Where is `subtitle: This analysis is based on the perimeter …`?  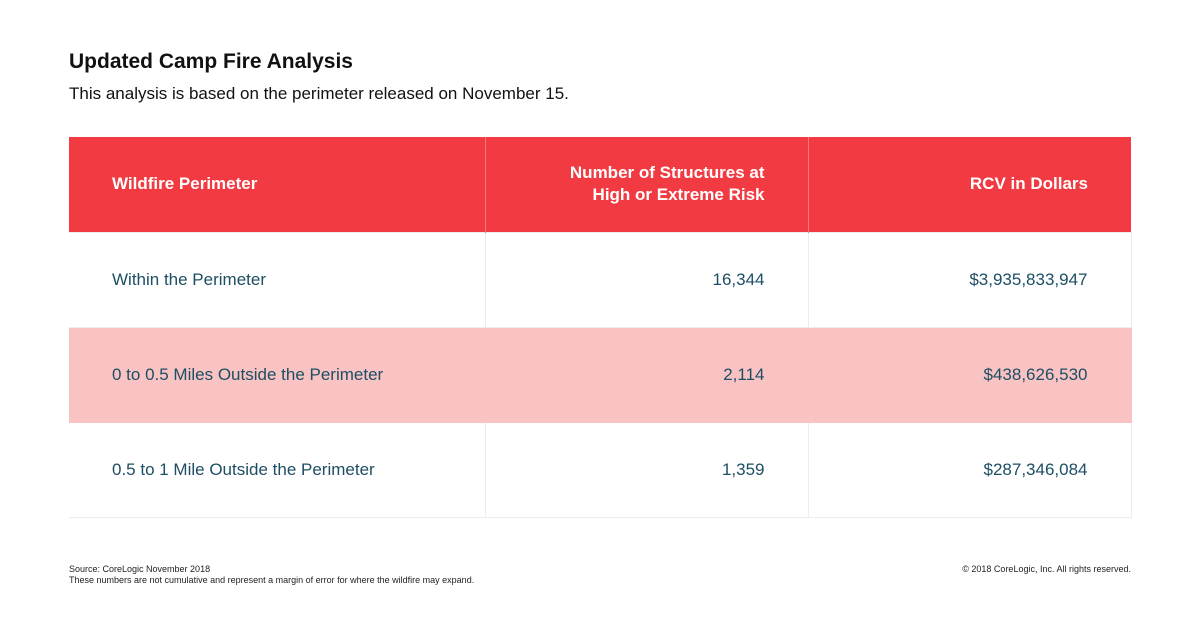 subtitle: This analysis is based on the perimeter … is located at coordinates (319, 93).